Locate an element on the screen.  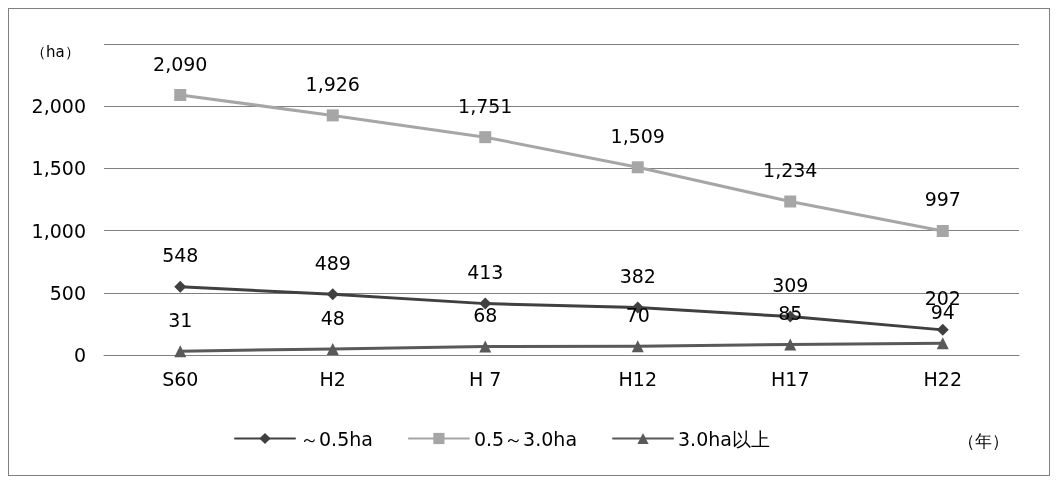
data-label: 548 is located at coordinates (180, 255).